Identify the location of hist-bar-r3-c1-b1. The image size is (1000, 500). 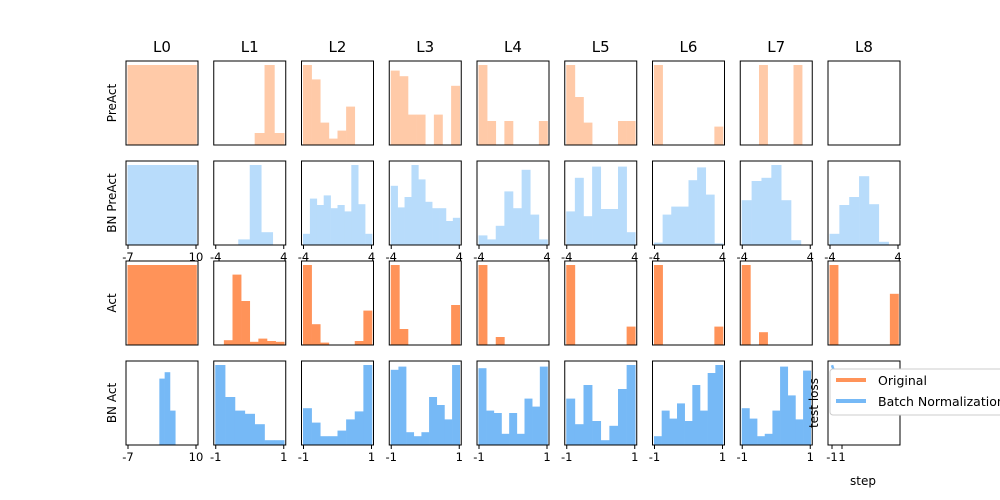
(230, 421).